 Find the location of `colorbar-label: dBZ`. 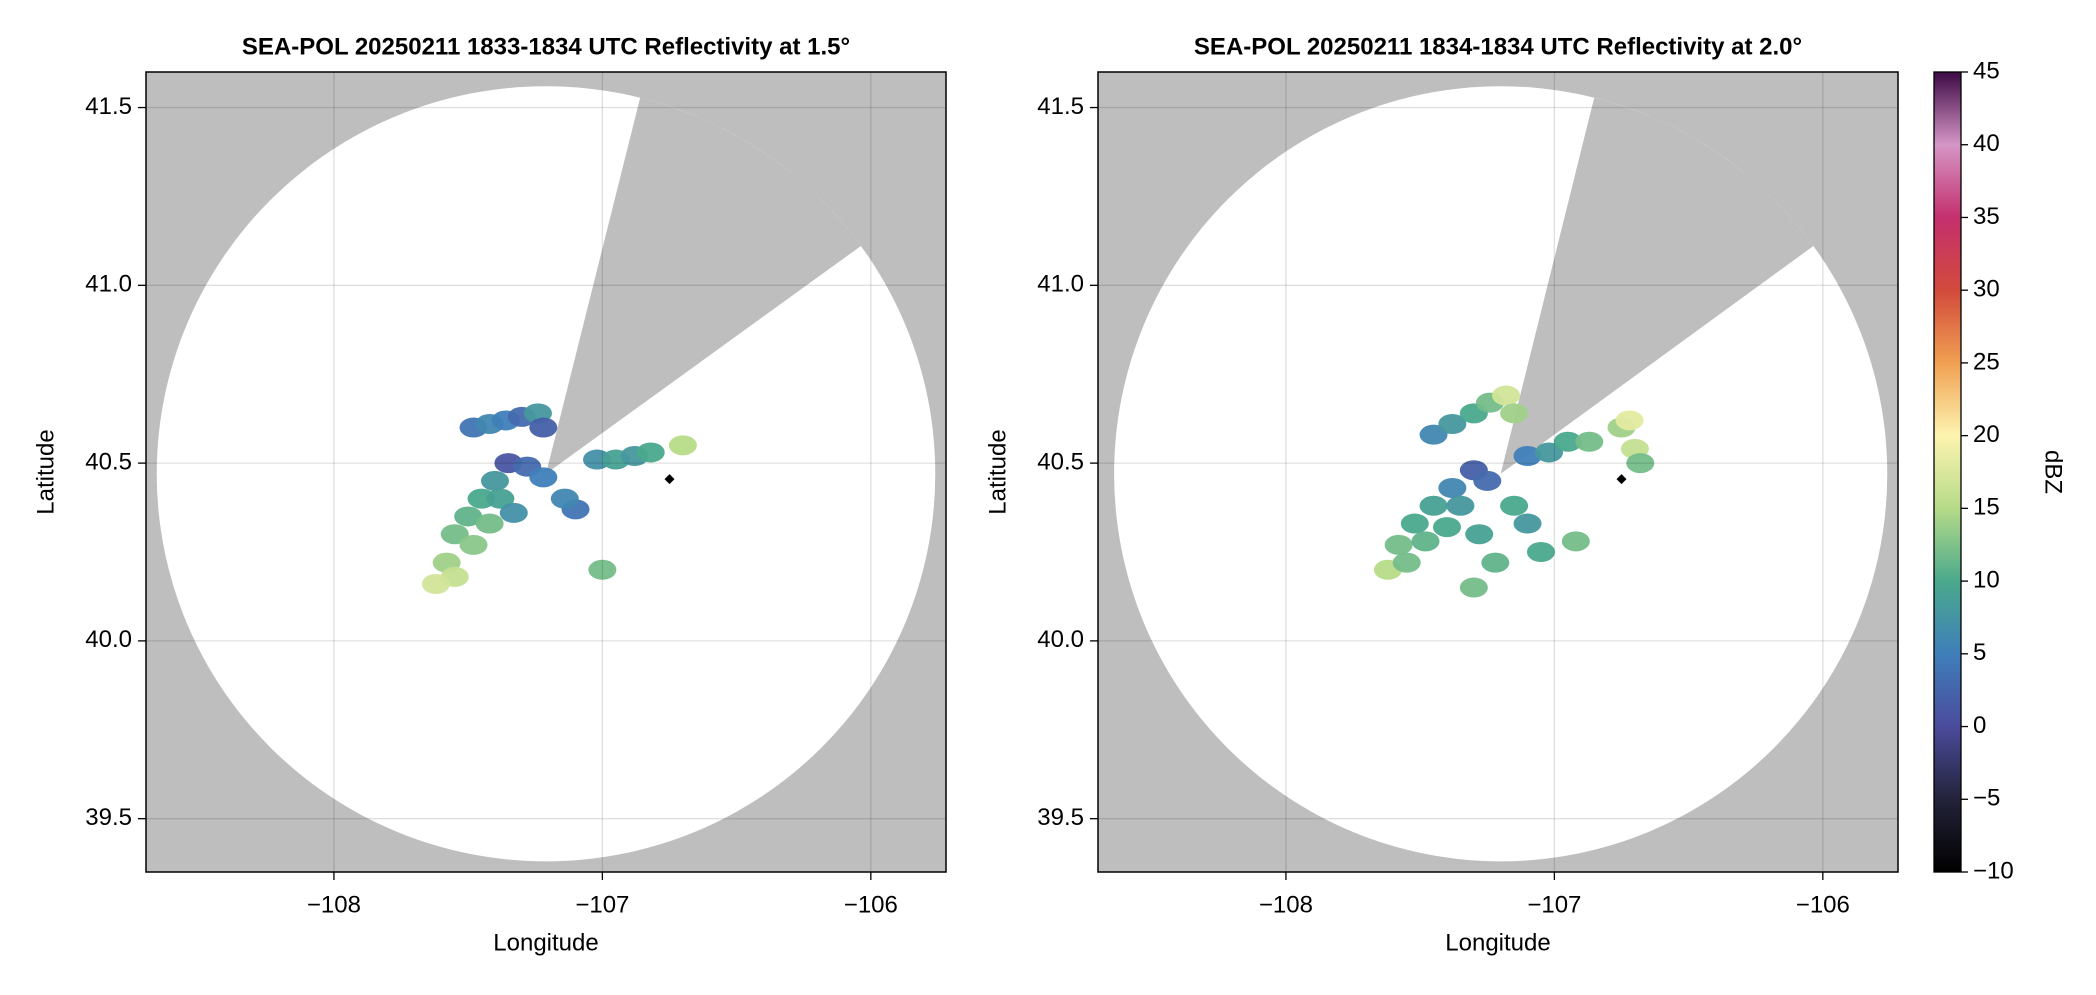

colorbar-label: dBZ is located at coordinates (2053, 472).